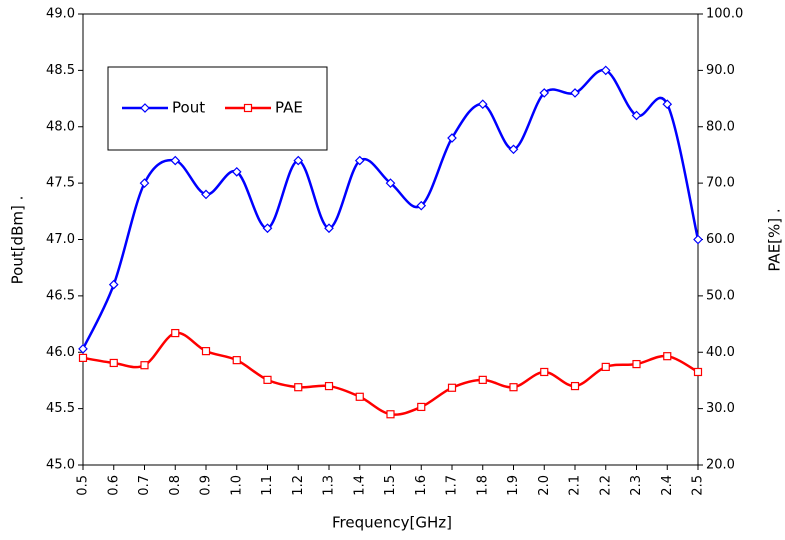  What do you see at coordinates (60, 183) in the screenshot?
I see `y-tick-label: 47.5` at bounding box center [60, 183].